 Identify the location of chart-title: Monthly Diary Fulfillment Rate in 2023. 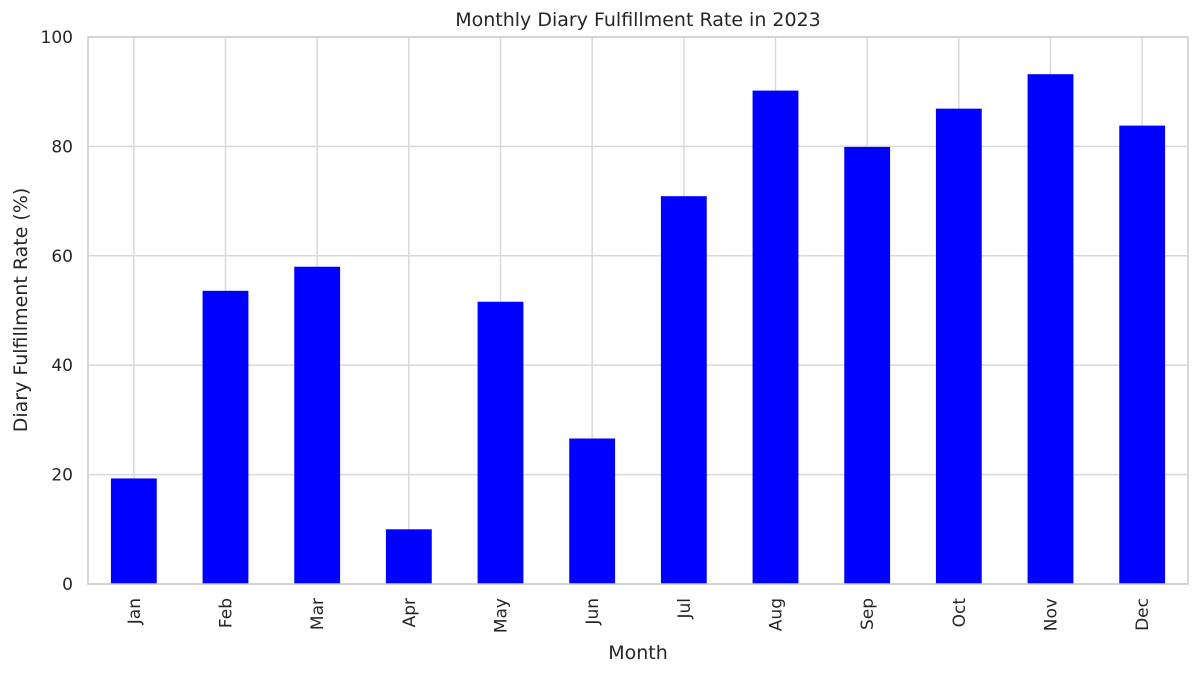
(638, 20).